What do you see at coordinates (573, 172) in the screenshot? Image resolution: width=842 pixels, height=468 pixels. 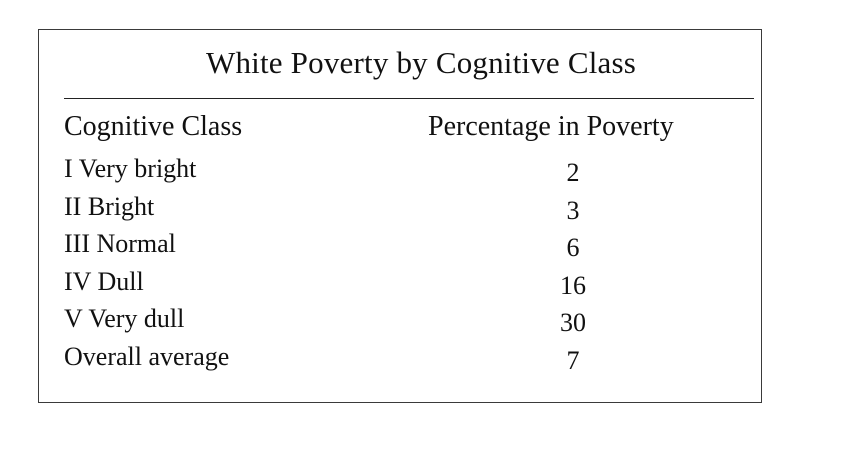 I see `row-value: 2` at bounding box center [573, 172].